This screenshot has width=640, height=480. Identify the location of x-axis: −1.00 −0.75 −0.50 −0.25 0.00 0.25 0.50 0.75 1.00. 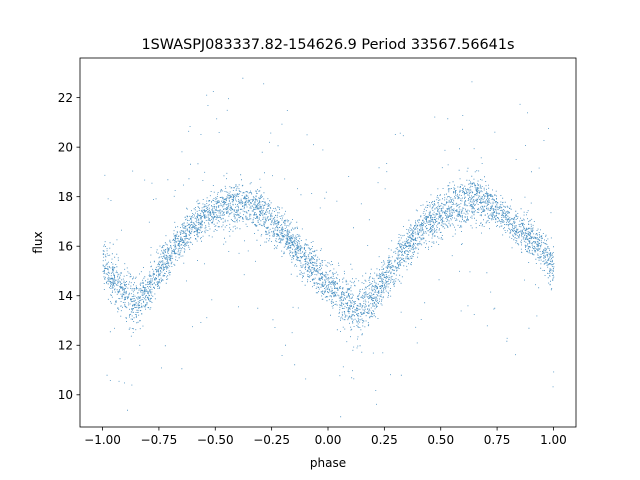
(325, 437).